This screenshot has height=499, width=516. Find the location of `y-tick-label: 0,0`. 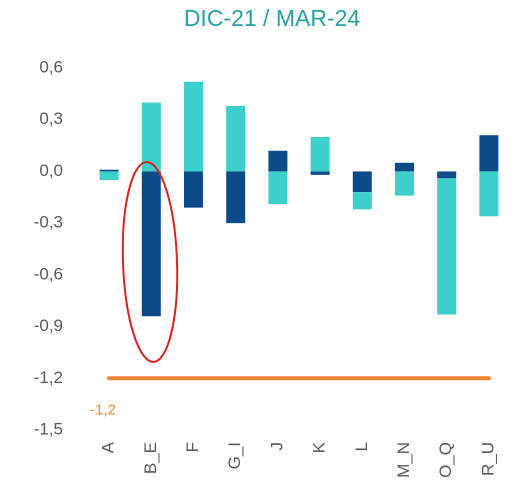

y-tick-label: 0,0 is located at coordinates (51, 170).